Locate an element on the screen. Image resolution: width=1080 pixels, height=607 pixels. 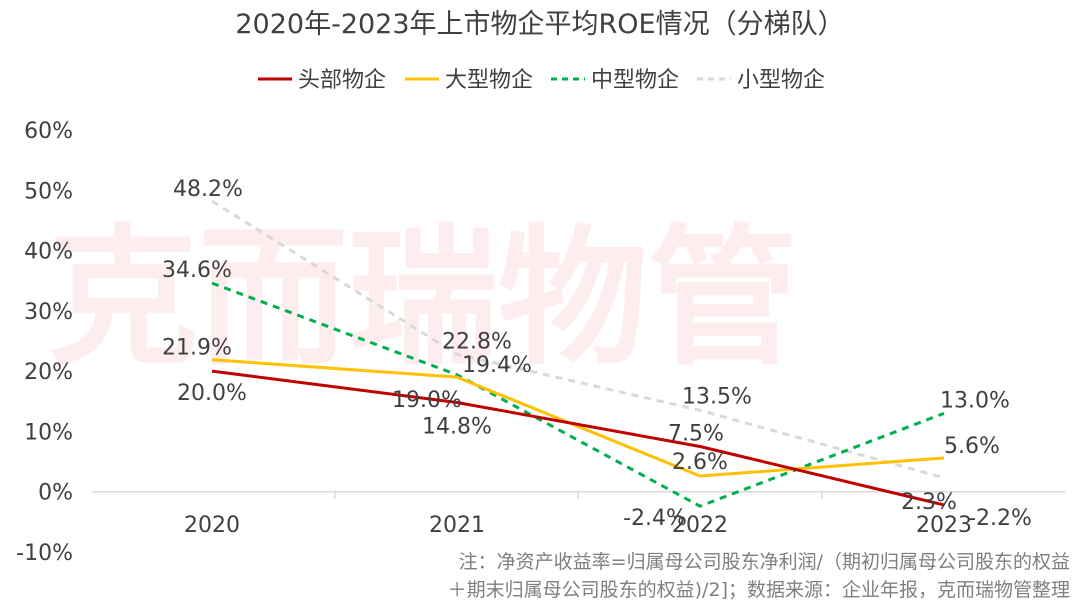
data-label: 7.5% is located at coordinates (696, 434).